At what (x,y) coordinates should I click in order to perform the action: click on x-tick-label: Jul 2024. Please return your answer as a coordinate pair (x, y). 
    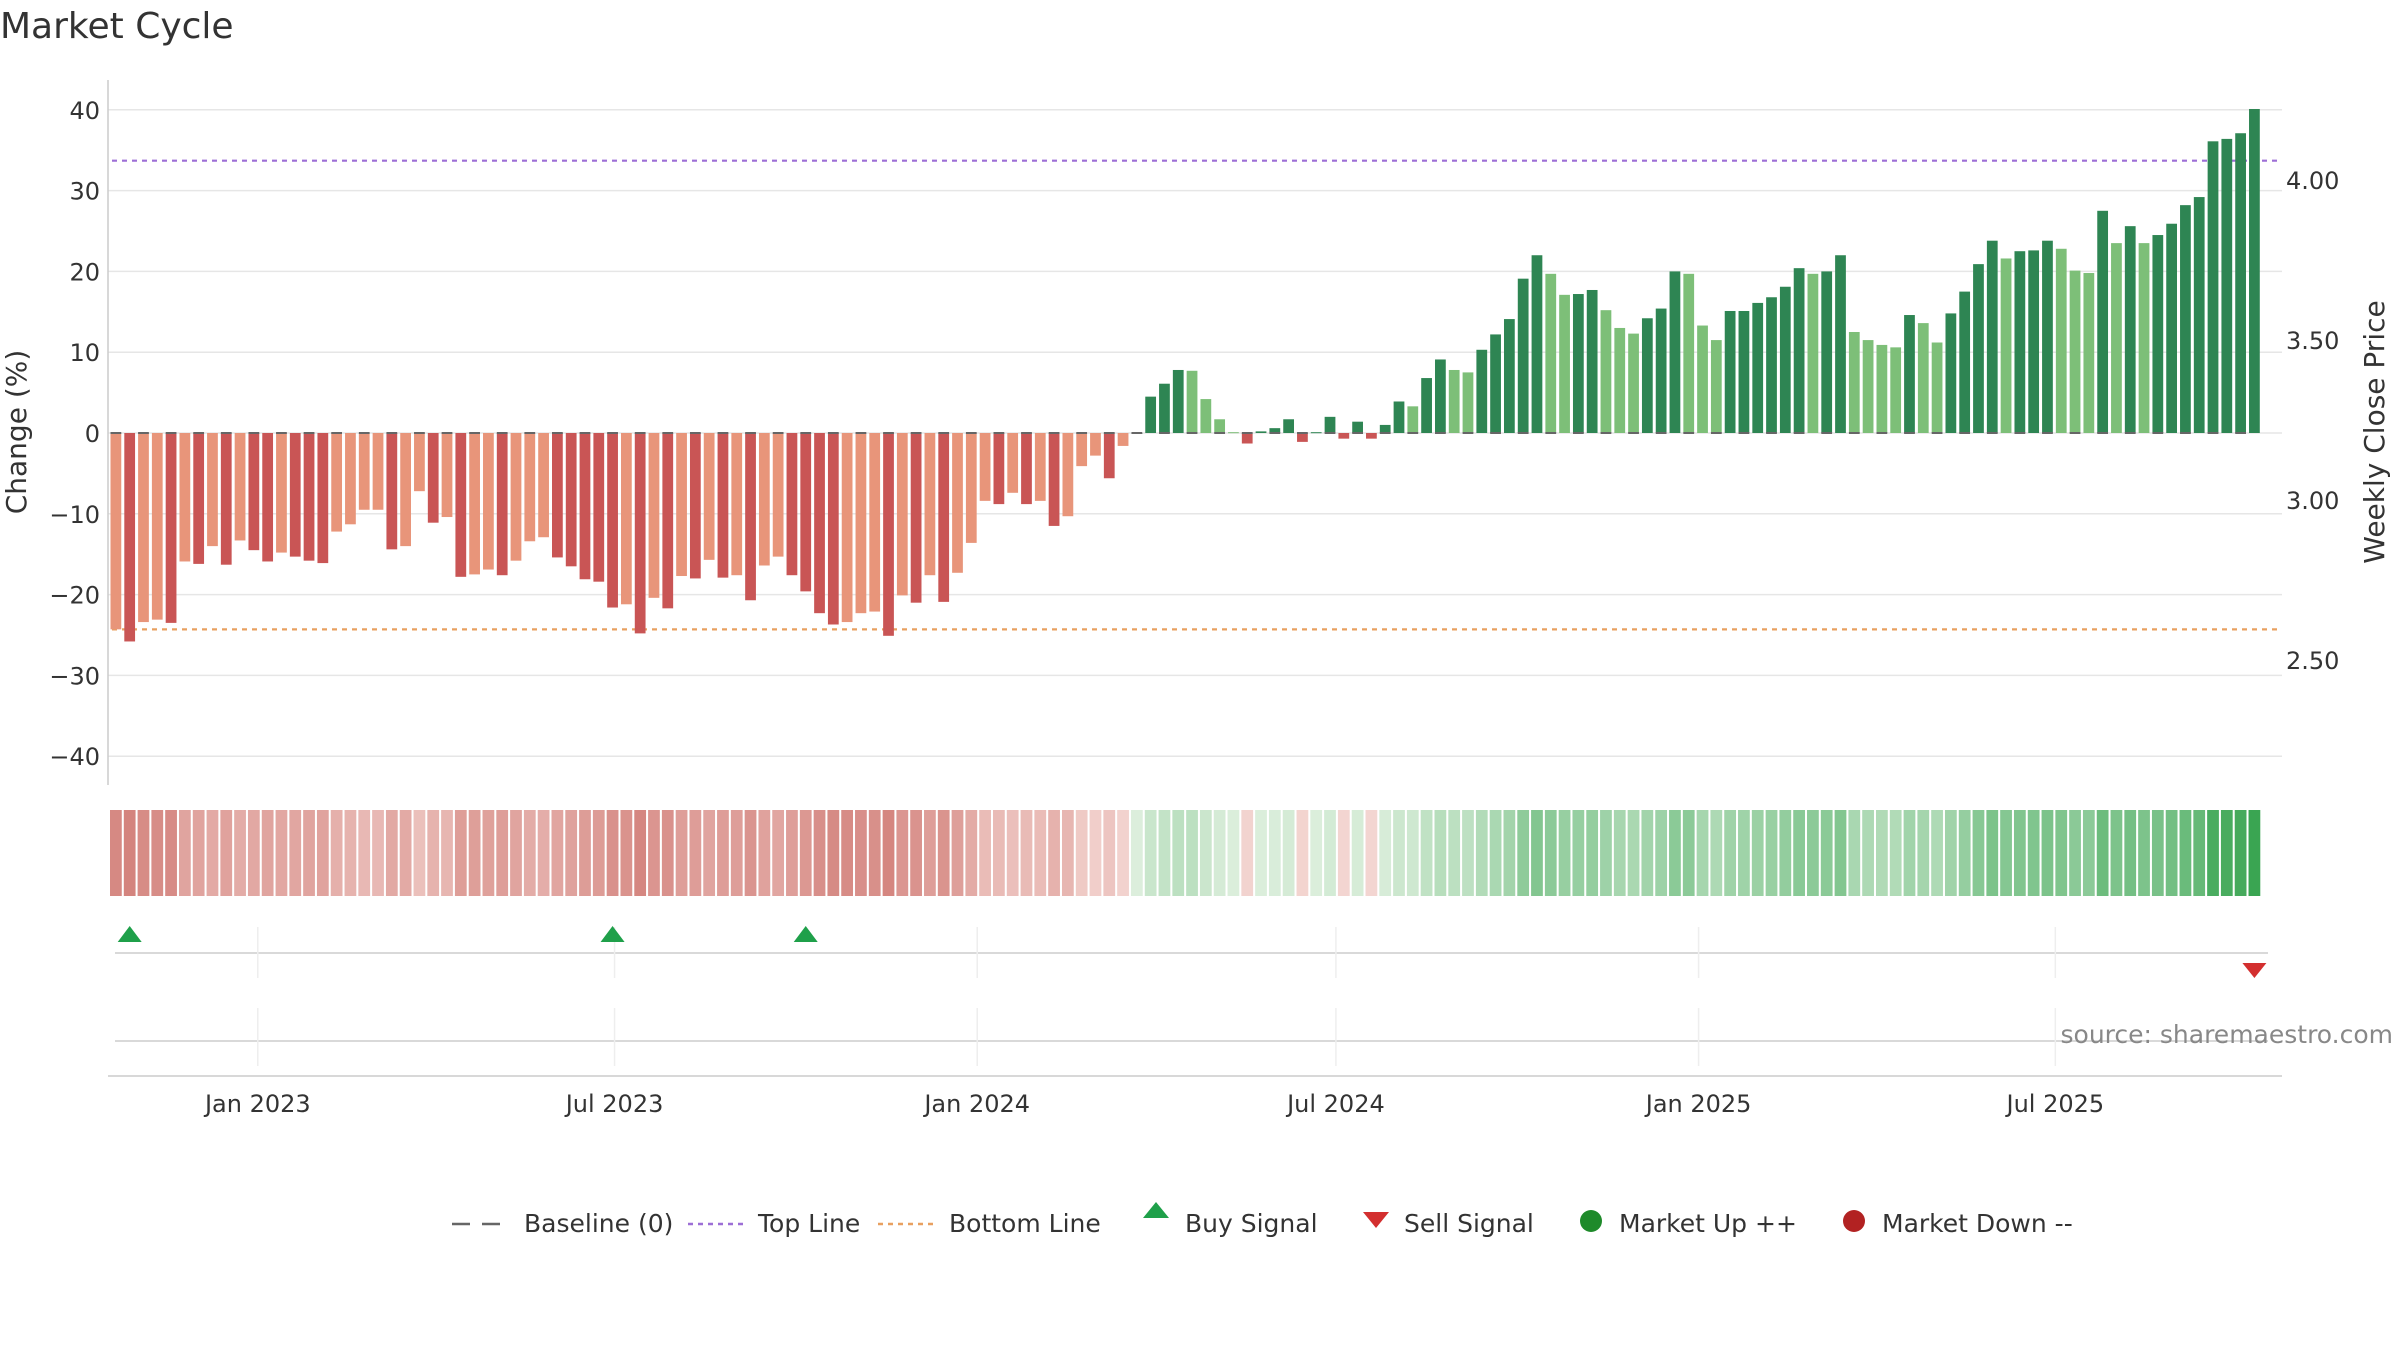
    Looking at the image, I should click on (1335, 1104).